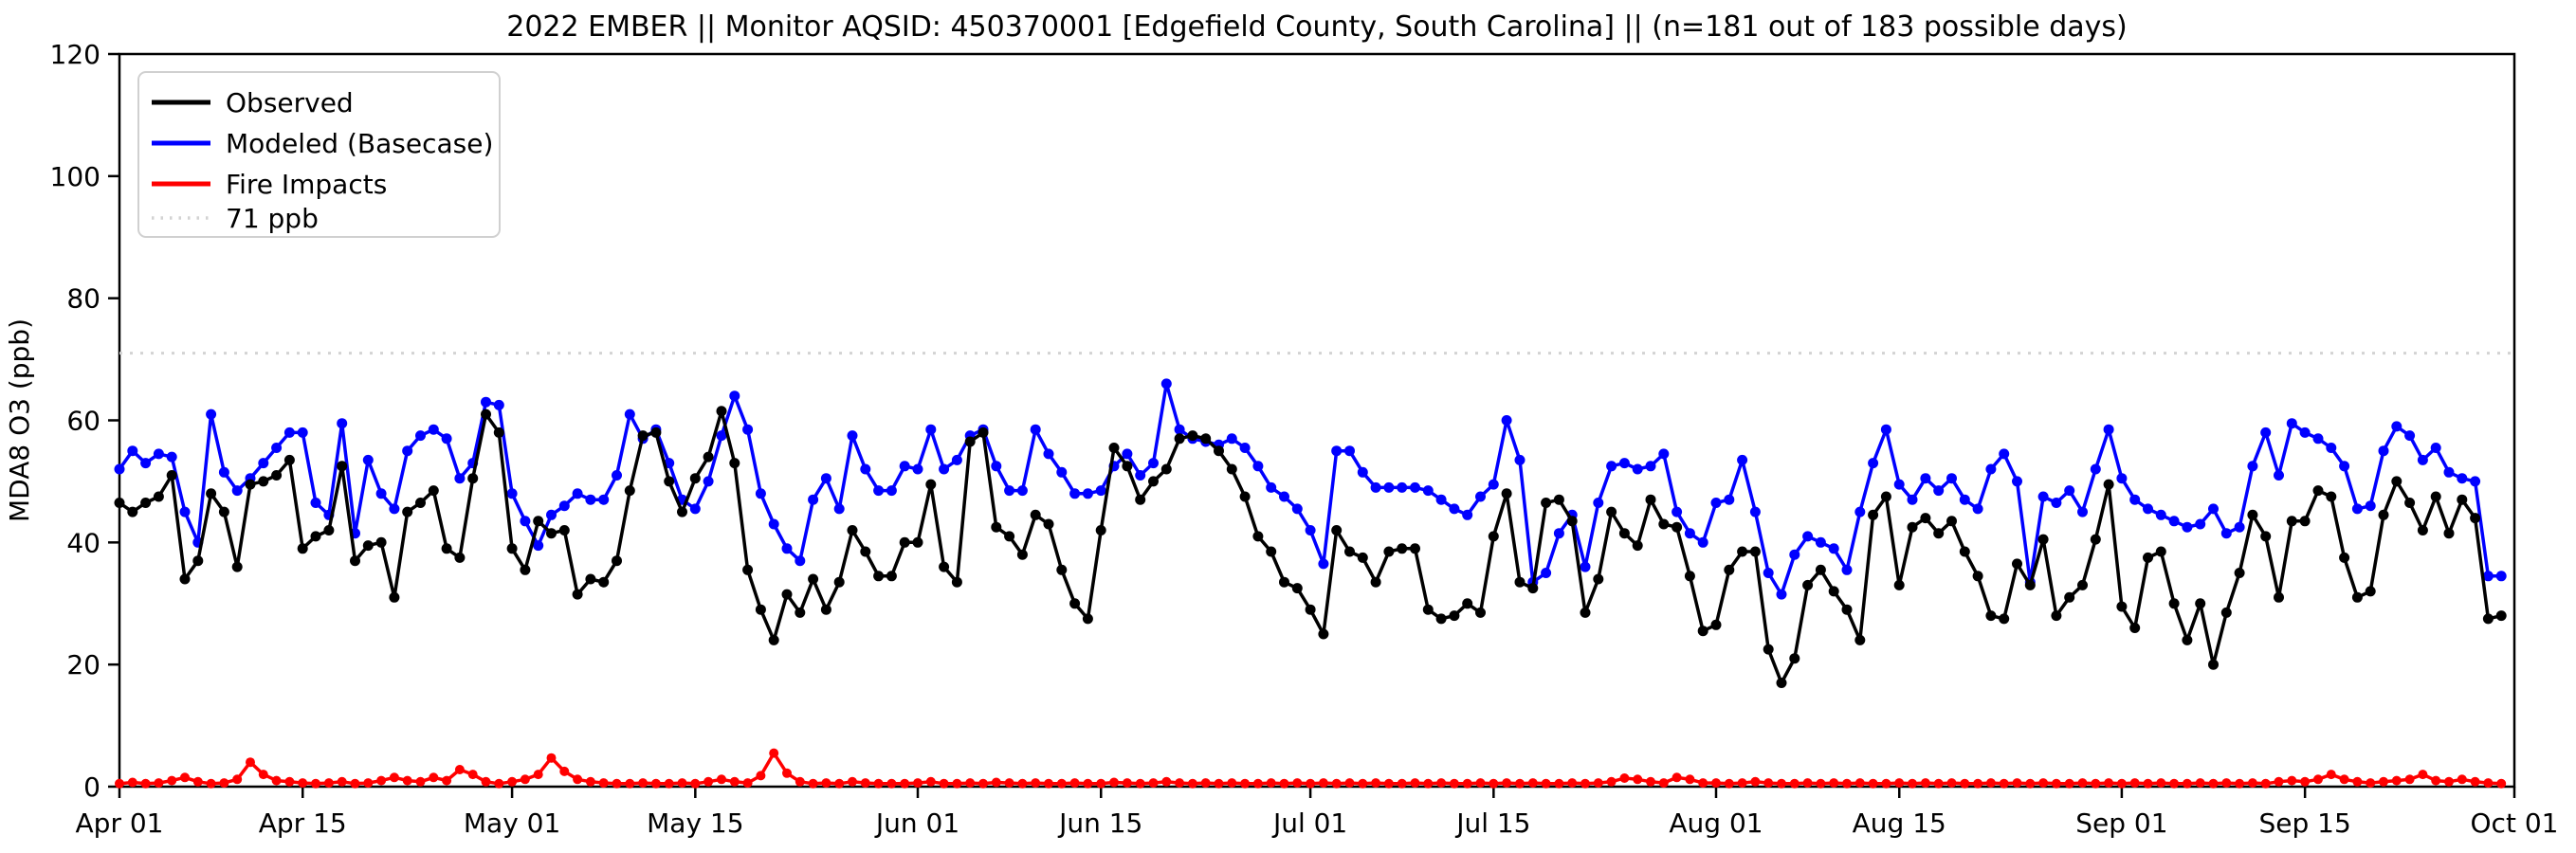 The image size is (2576, 853). Describe the element at coordinates (290, 102) in the screenshot. I see `legend-label: Observed` at that location.